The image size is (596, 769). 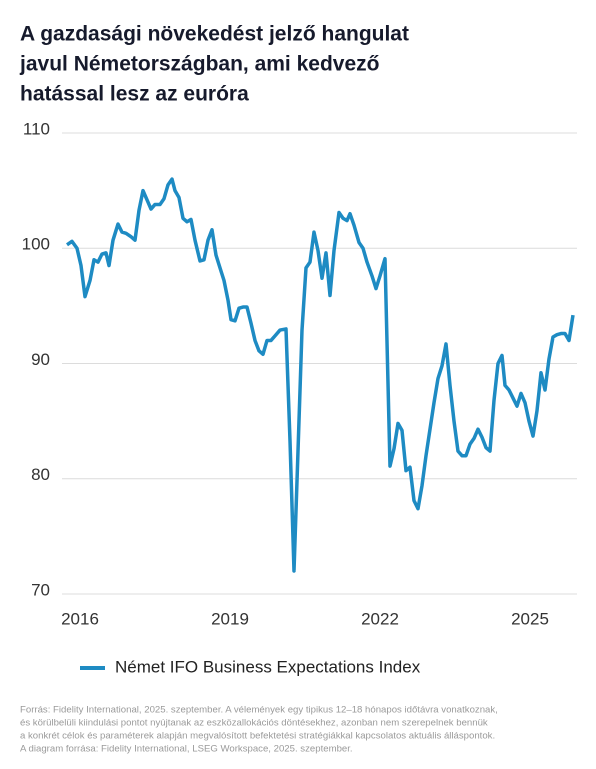 What do you see at coordinates (230, 618) in the screenshot?
I see `x-tick-label: 2019` at bounding box center [230, 618].